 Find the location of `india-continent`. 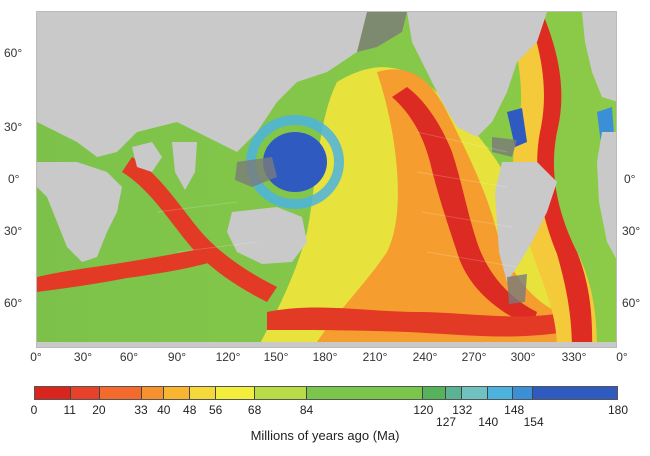

india-continent is located at coordinates (184, 166).